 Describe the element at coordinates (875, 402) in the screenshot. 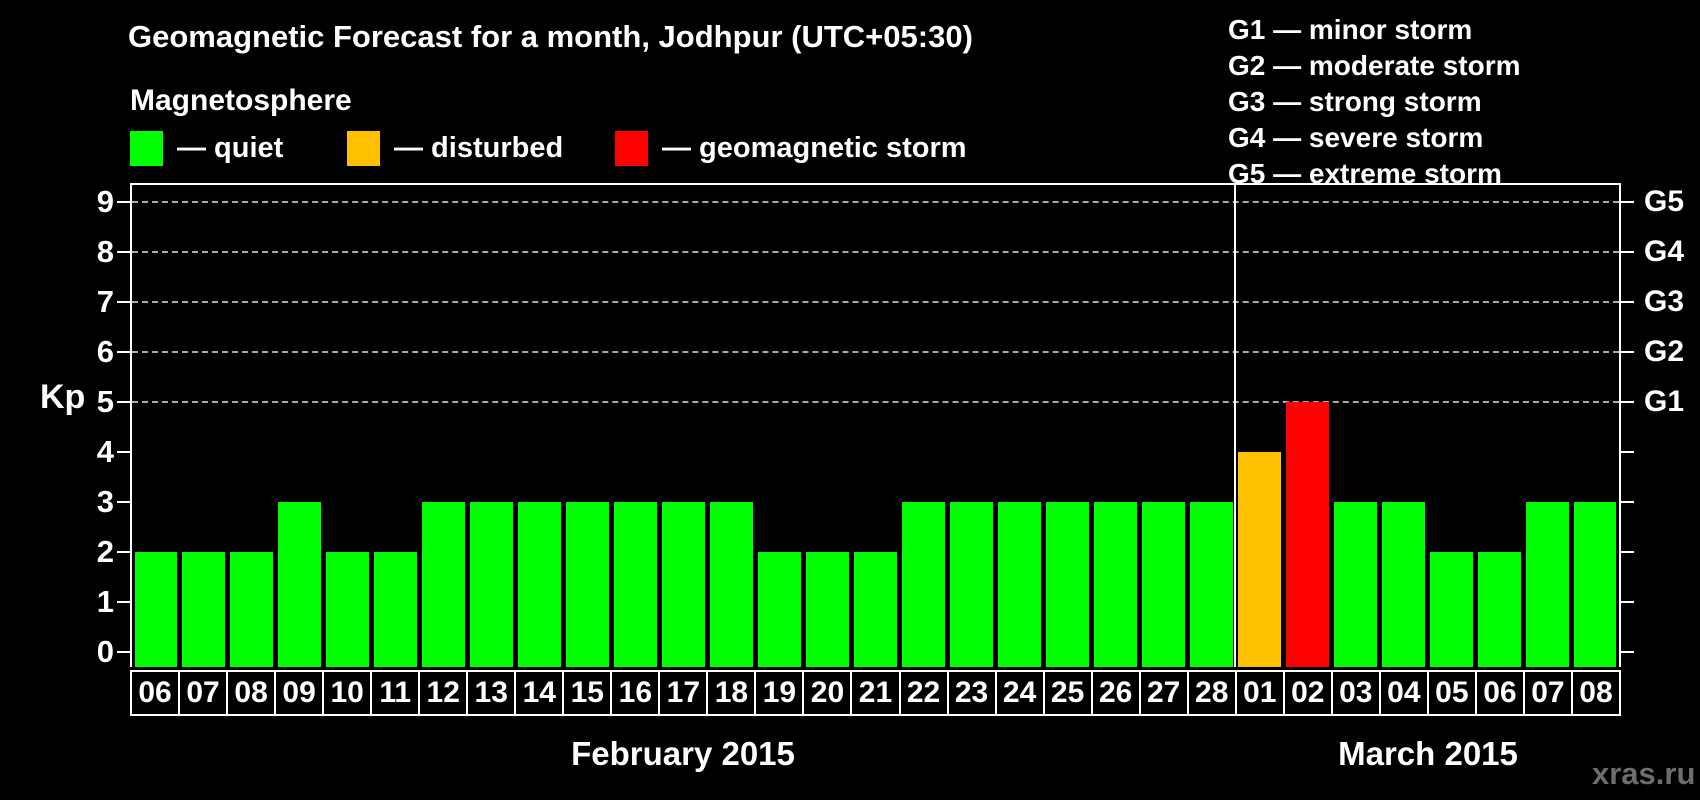

I see `gridline-kp5` at that location.